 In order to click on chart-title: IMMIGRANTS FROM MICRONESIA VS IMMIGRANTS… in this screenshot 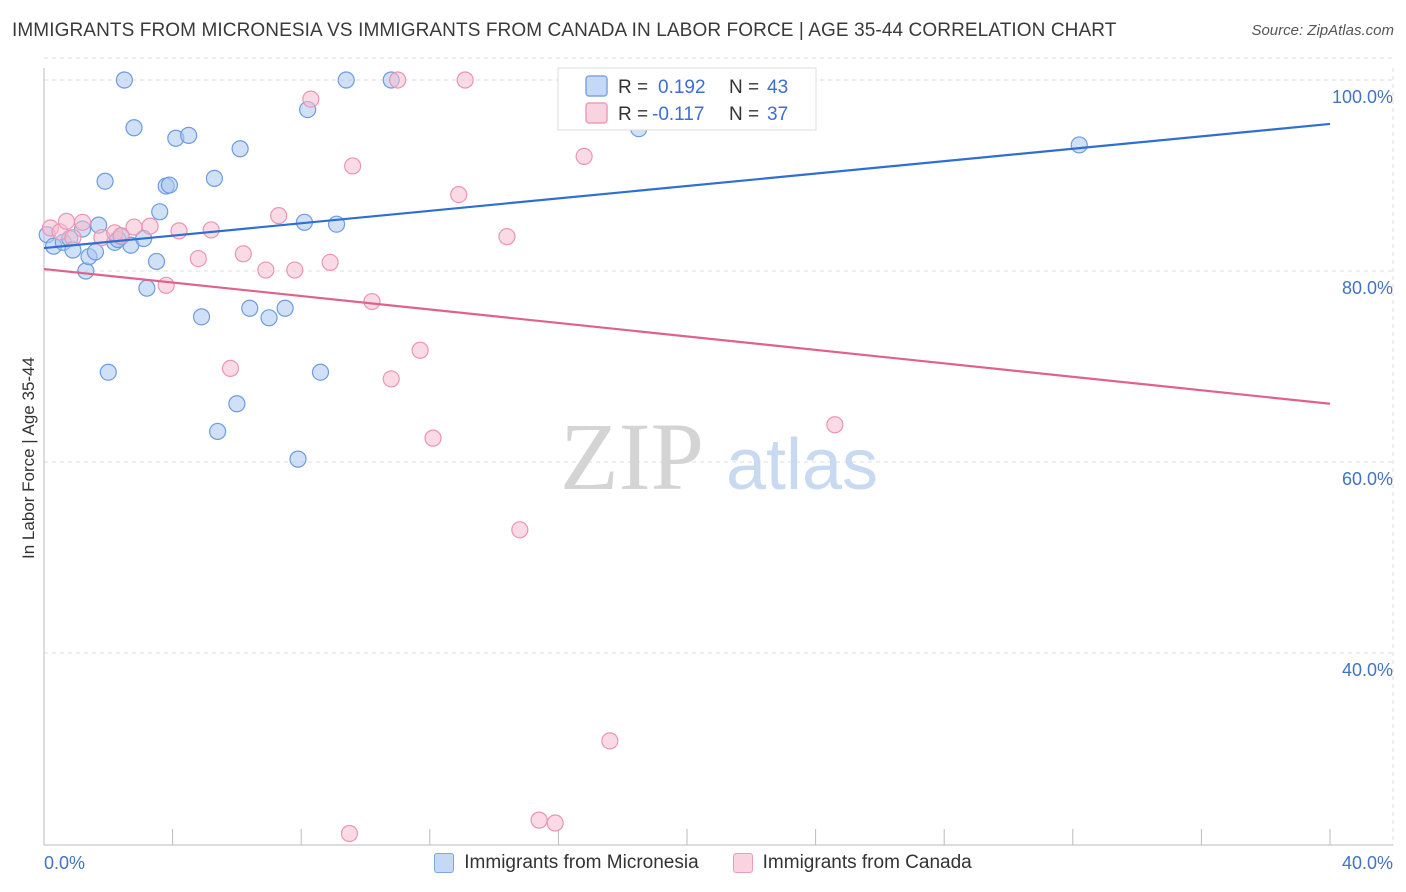, I will do `click(564, 30)`.